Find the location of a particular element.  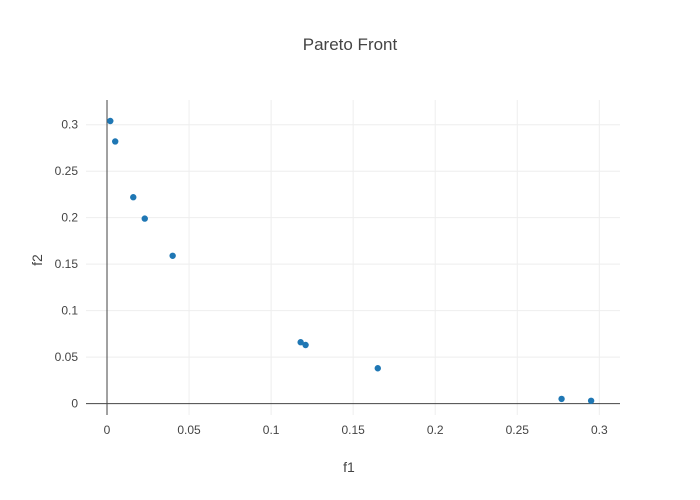

y-tick-label: 0.25 is located at coordinates (67, 171).